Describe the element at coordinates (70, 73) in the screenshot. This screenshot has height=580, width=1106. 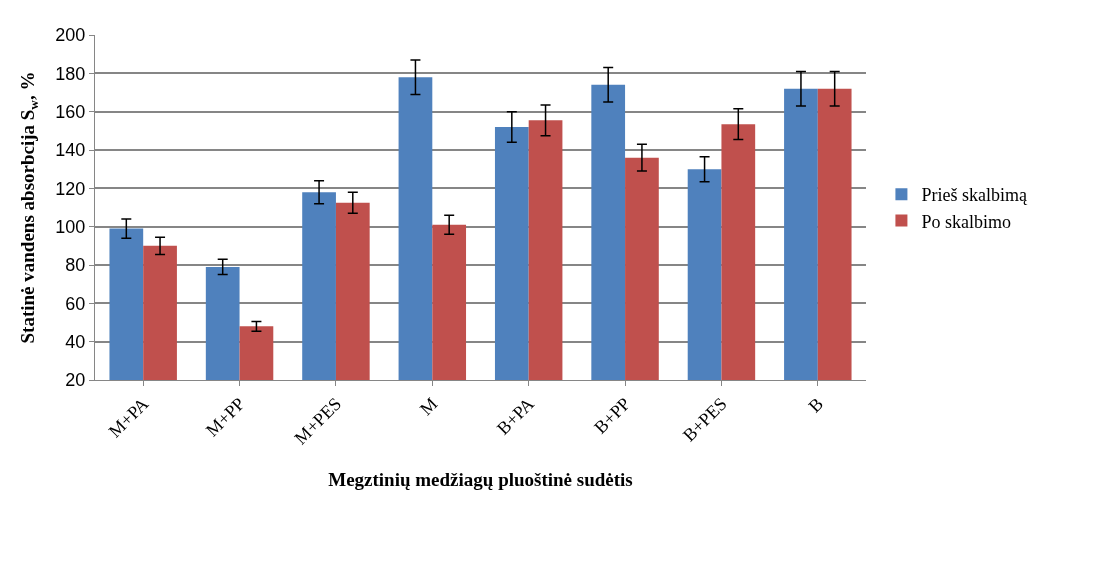
I see `y-tick-label: 180` at that location.